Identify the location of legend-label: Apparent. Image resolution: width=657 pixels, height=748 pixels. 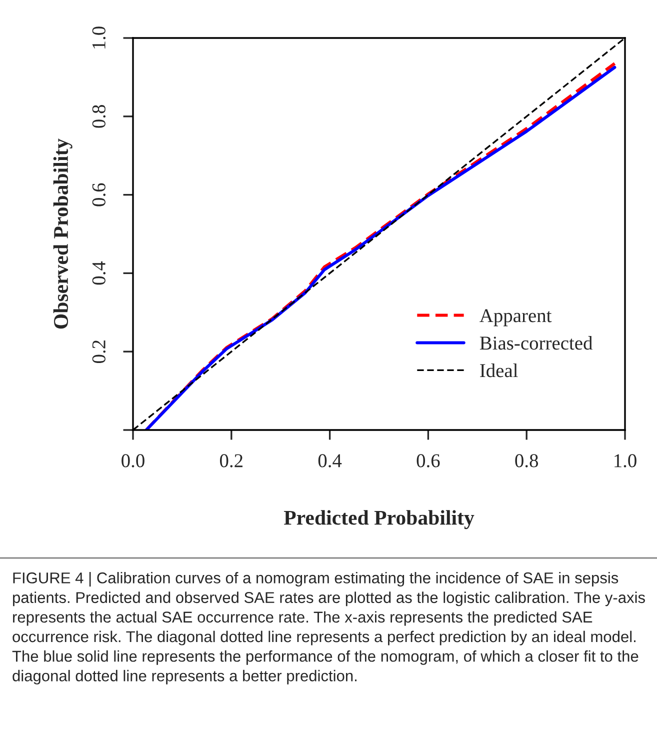
(516, 317).